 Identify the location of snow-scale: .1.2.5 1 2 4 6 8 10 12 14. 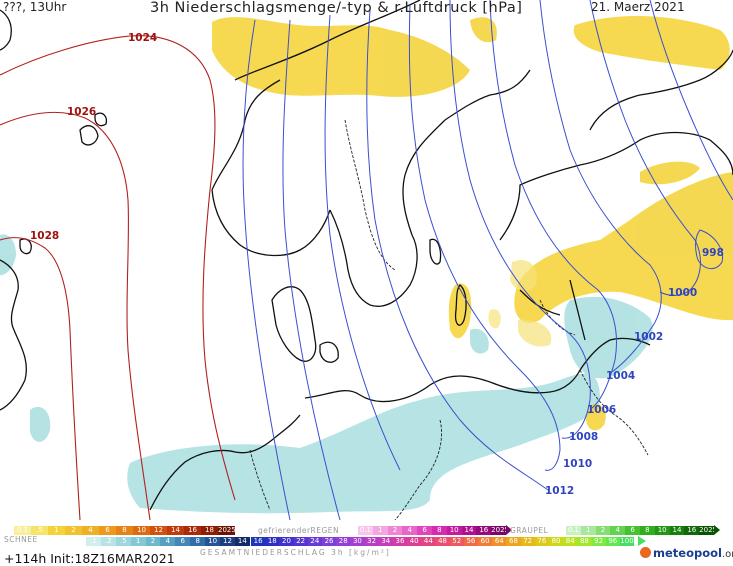
(168, 541).